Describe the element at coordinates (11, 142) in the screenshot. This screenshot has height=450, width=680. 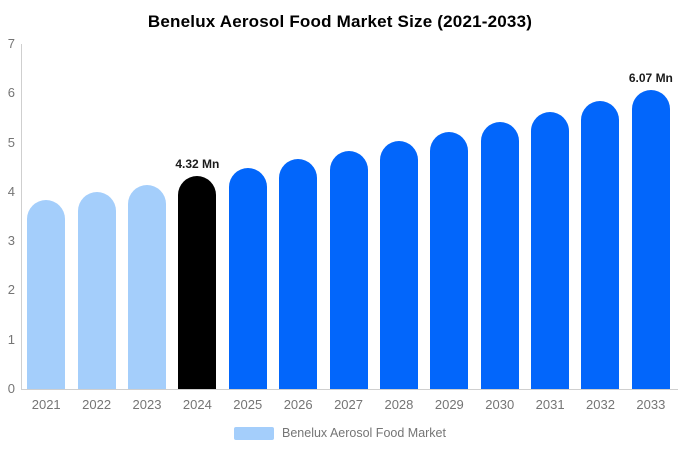
I see `y-tick-label-5: 5` at that location.